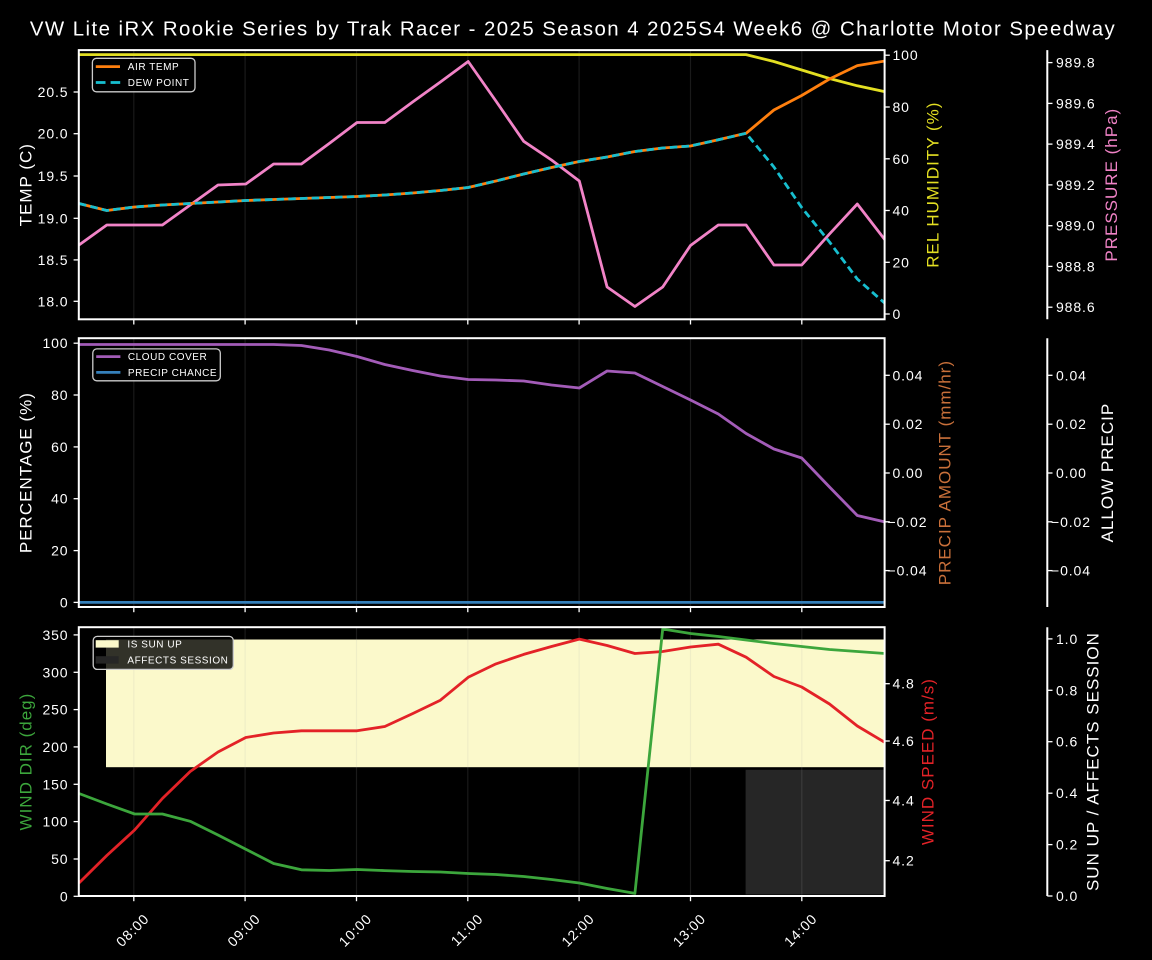 The image size is (1152, 960). What do you see at coordinates (55, 710) in the screenshot?
I see `svg-text: 250` at bounding box center [55, 710].